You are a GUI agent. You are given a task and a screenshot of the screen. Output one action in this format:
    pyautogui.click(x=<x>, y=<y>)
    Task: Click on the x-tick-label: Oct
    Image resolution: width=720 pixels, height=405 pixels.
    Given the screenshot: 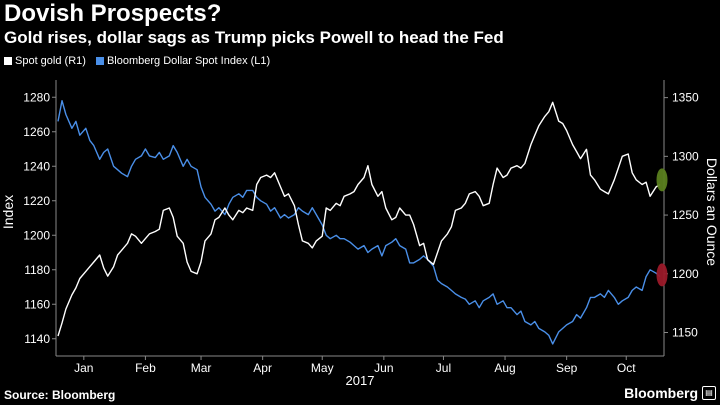 What is the action you would take?
    pyautogui.click(x=626, y=368)
    